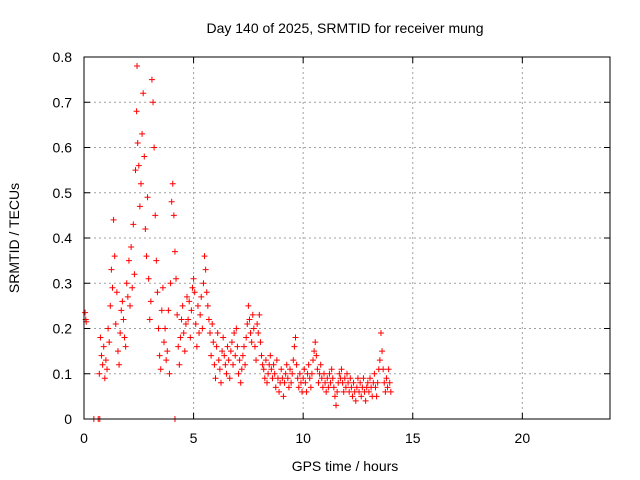 The height and width of the screenshot is (480, 640). I want to click on y-tick-label: 0.2, so click(63, 329).